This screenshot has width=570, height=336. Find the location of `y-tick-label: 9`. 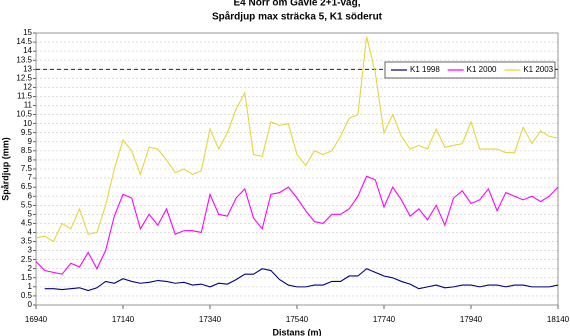

y-tick-label: 9 is located at coordinates (30, 141).